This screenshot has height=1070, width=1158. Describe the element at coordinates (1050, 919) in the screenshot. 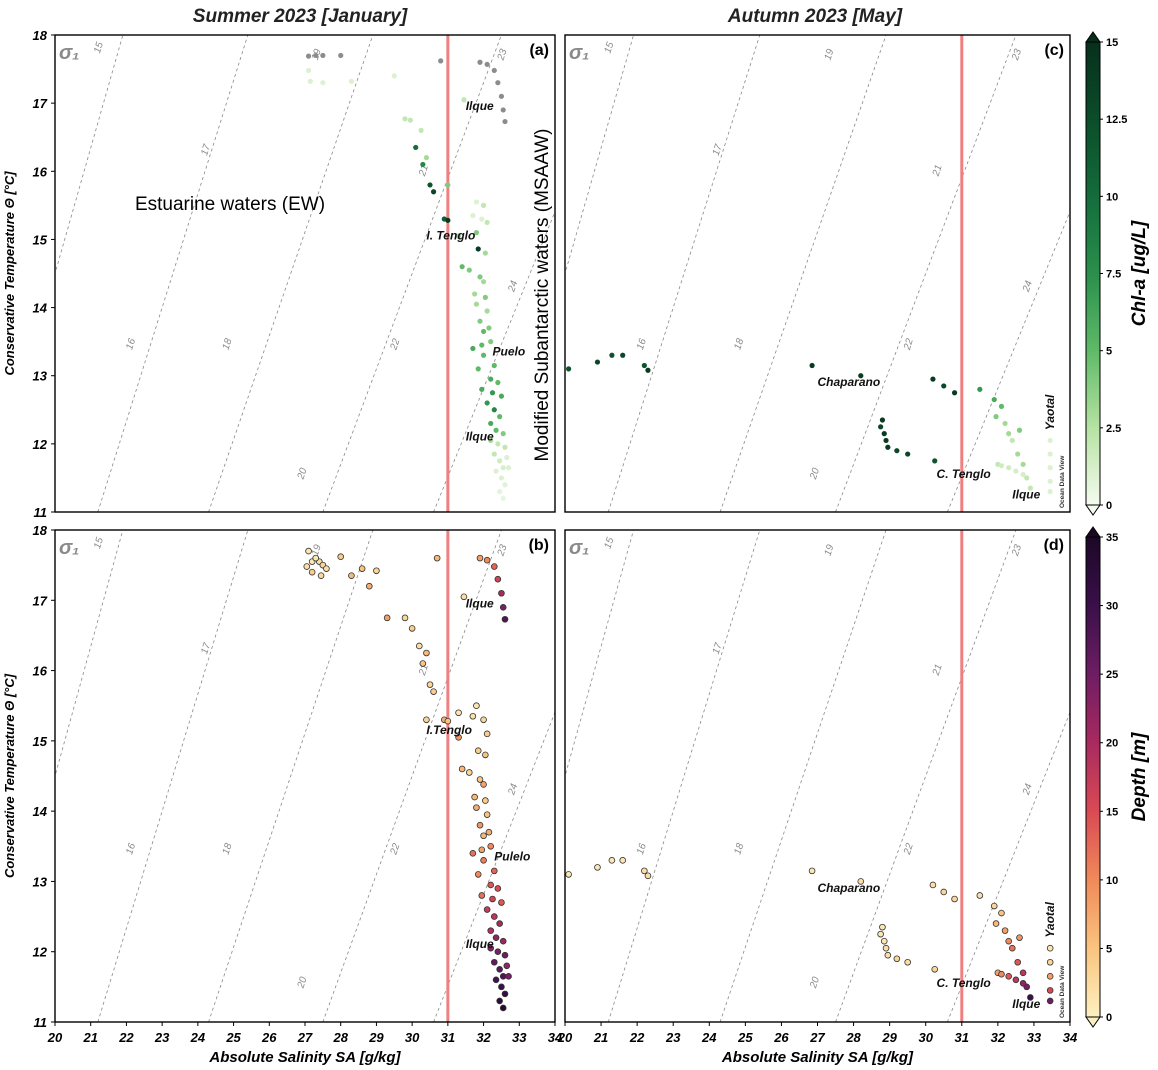

I see `annotation-label: Yaotal` at that location.